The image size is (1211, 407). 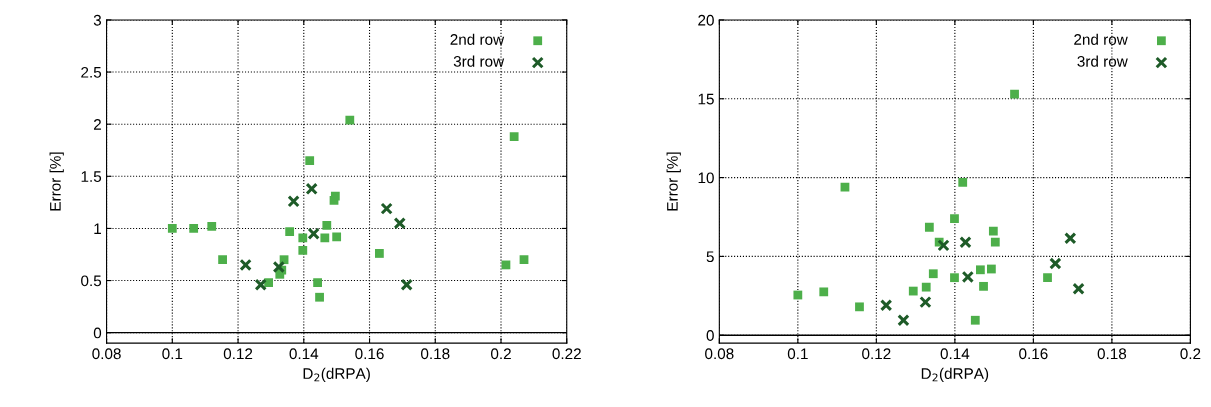 I want to click on y-tick-label: 15, so click(x=706, y=99).